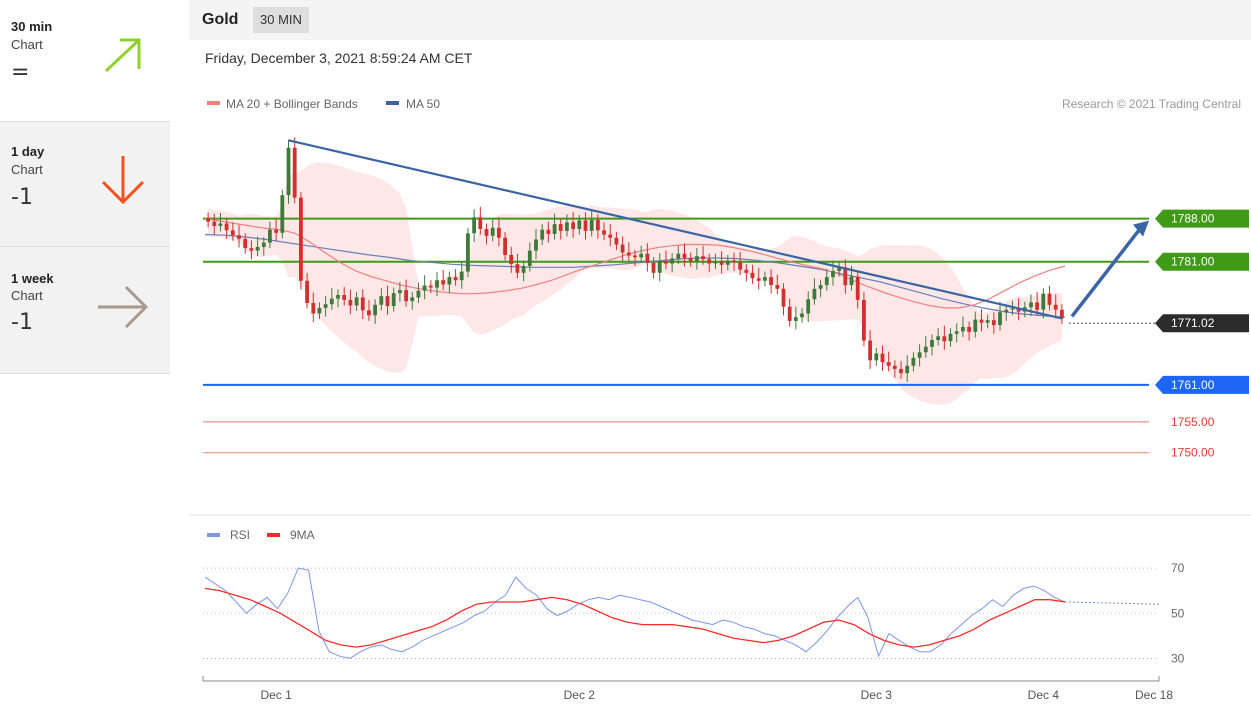 This screenshot has height=709, width=1251. I want to click on resistance-level-tag, so click(1202, 261).